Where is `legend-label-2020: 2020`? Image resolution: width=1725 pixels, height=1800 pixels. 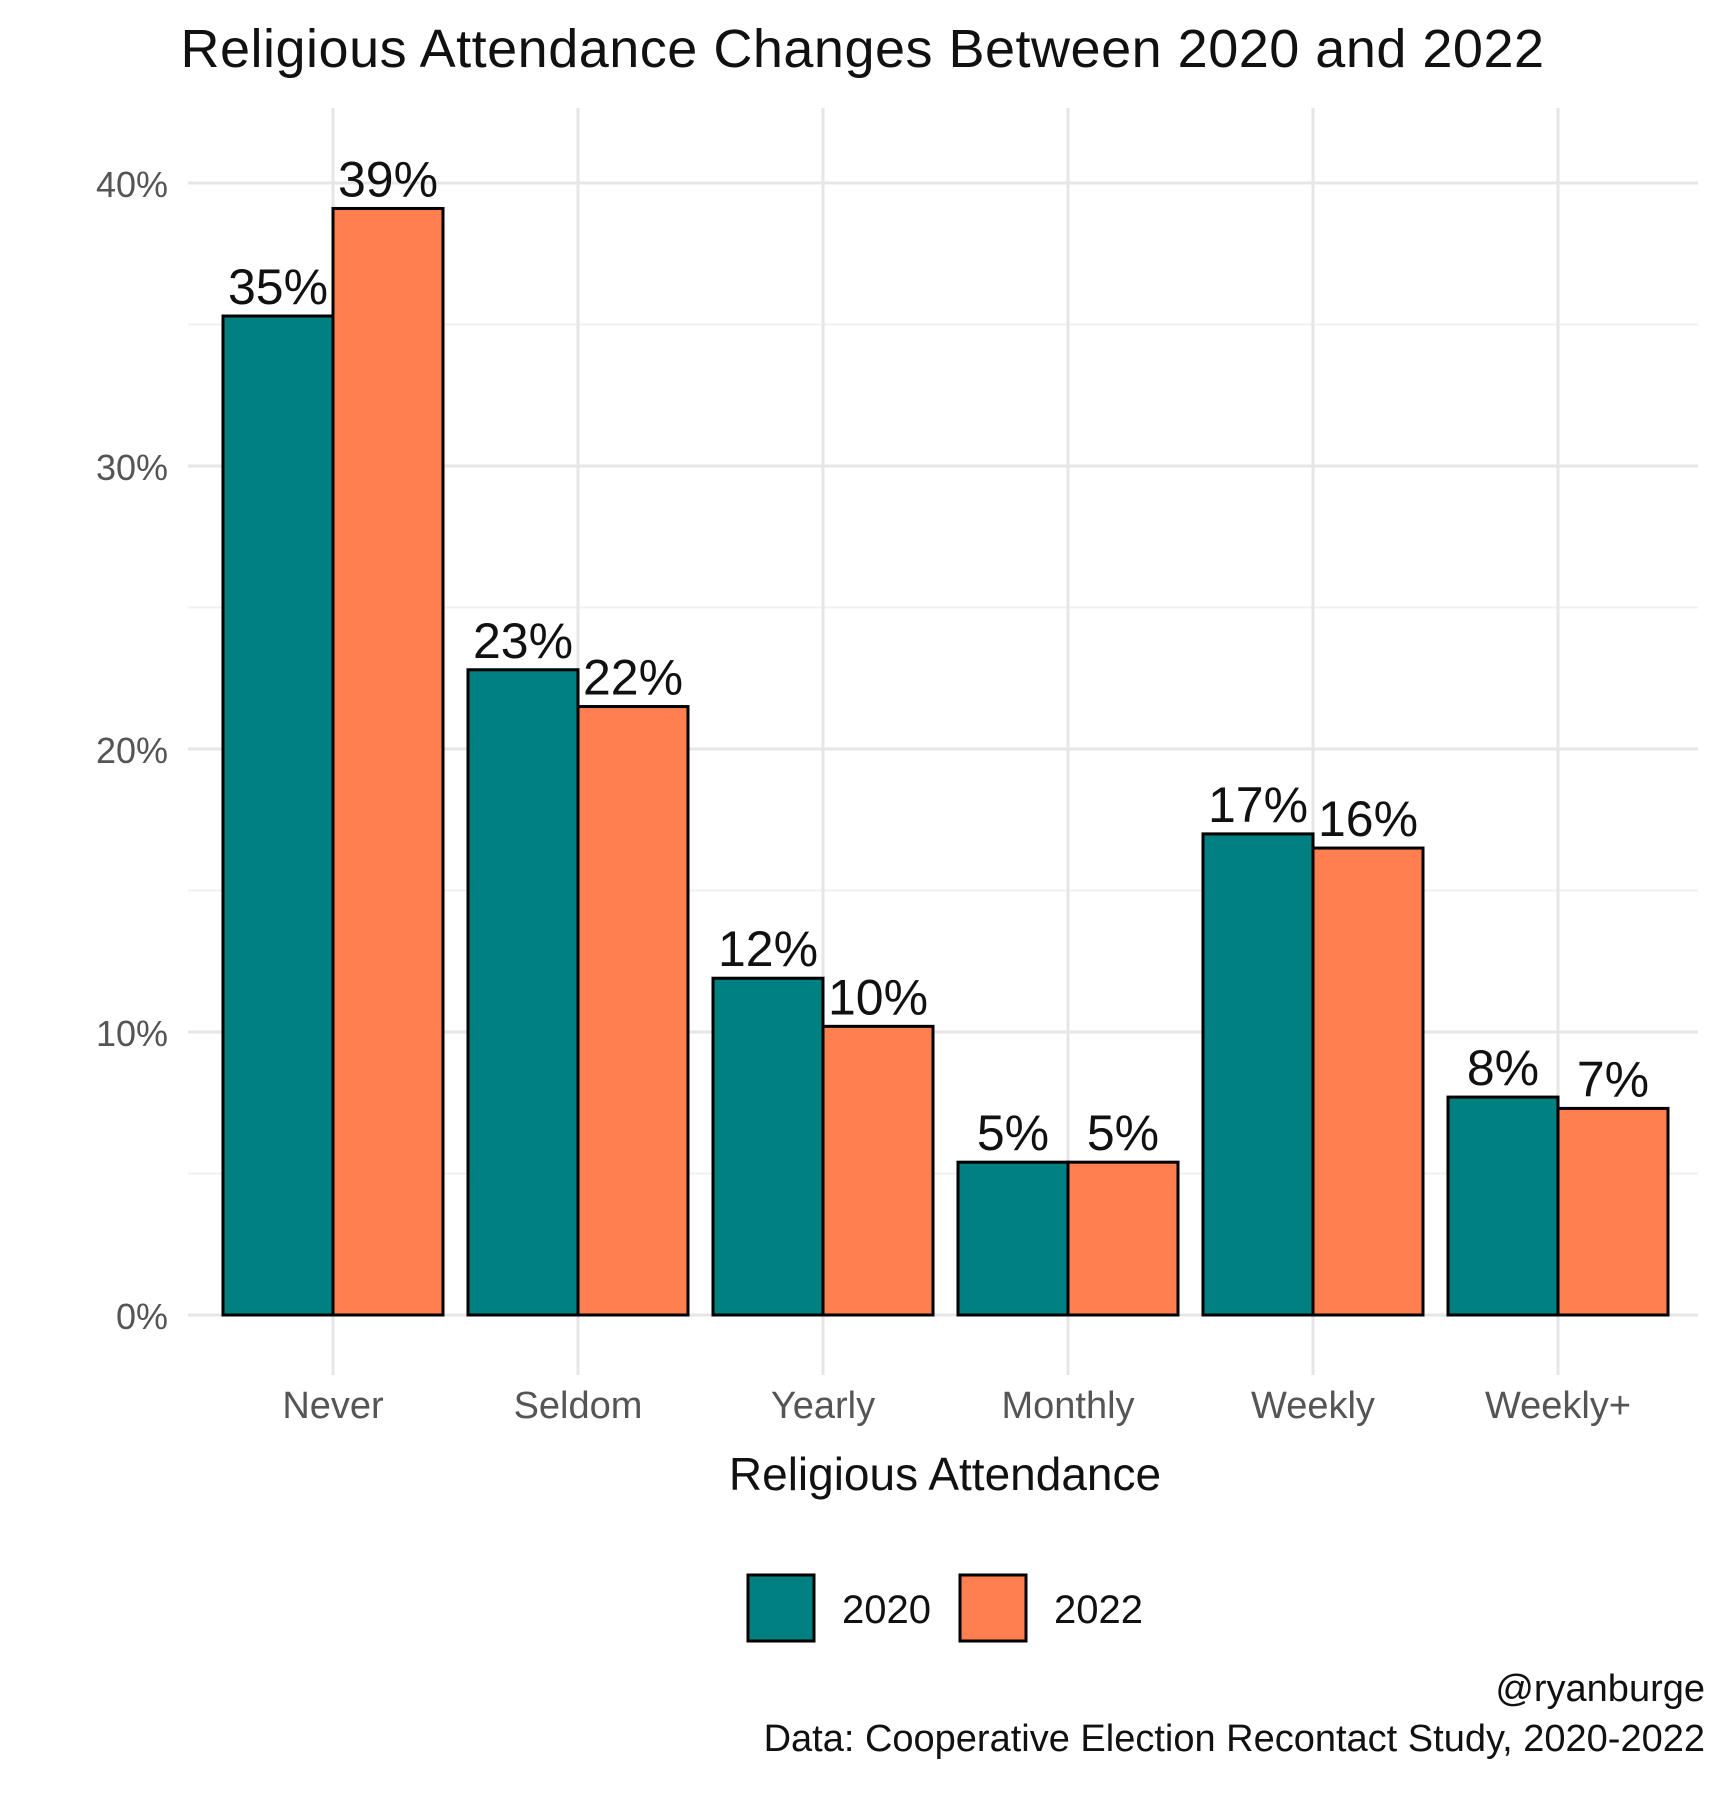 legend-label-2020: 2020 is located at coordinates (886, 1610).